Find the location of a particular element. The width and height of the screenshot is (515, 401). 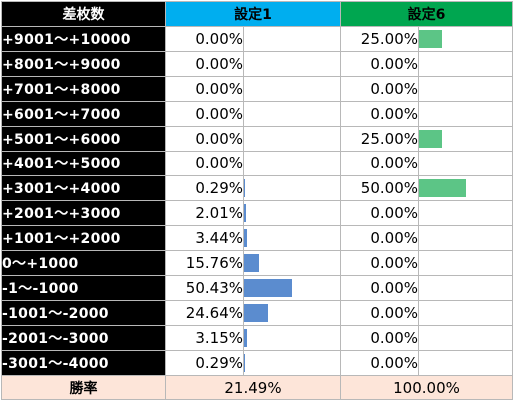

footer-label: 勝率 is located at coordinates (83, 387).